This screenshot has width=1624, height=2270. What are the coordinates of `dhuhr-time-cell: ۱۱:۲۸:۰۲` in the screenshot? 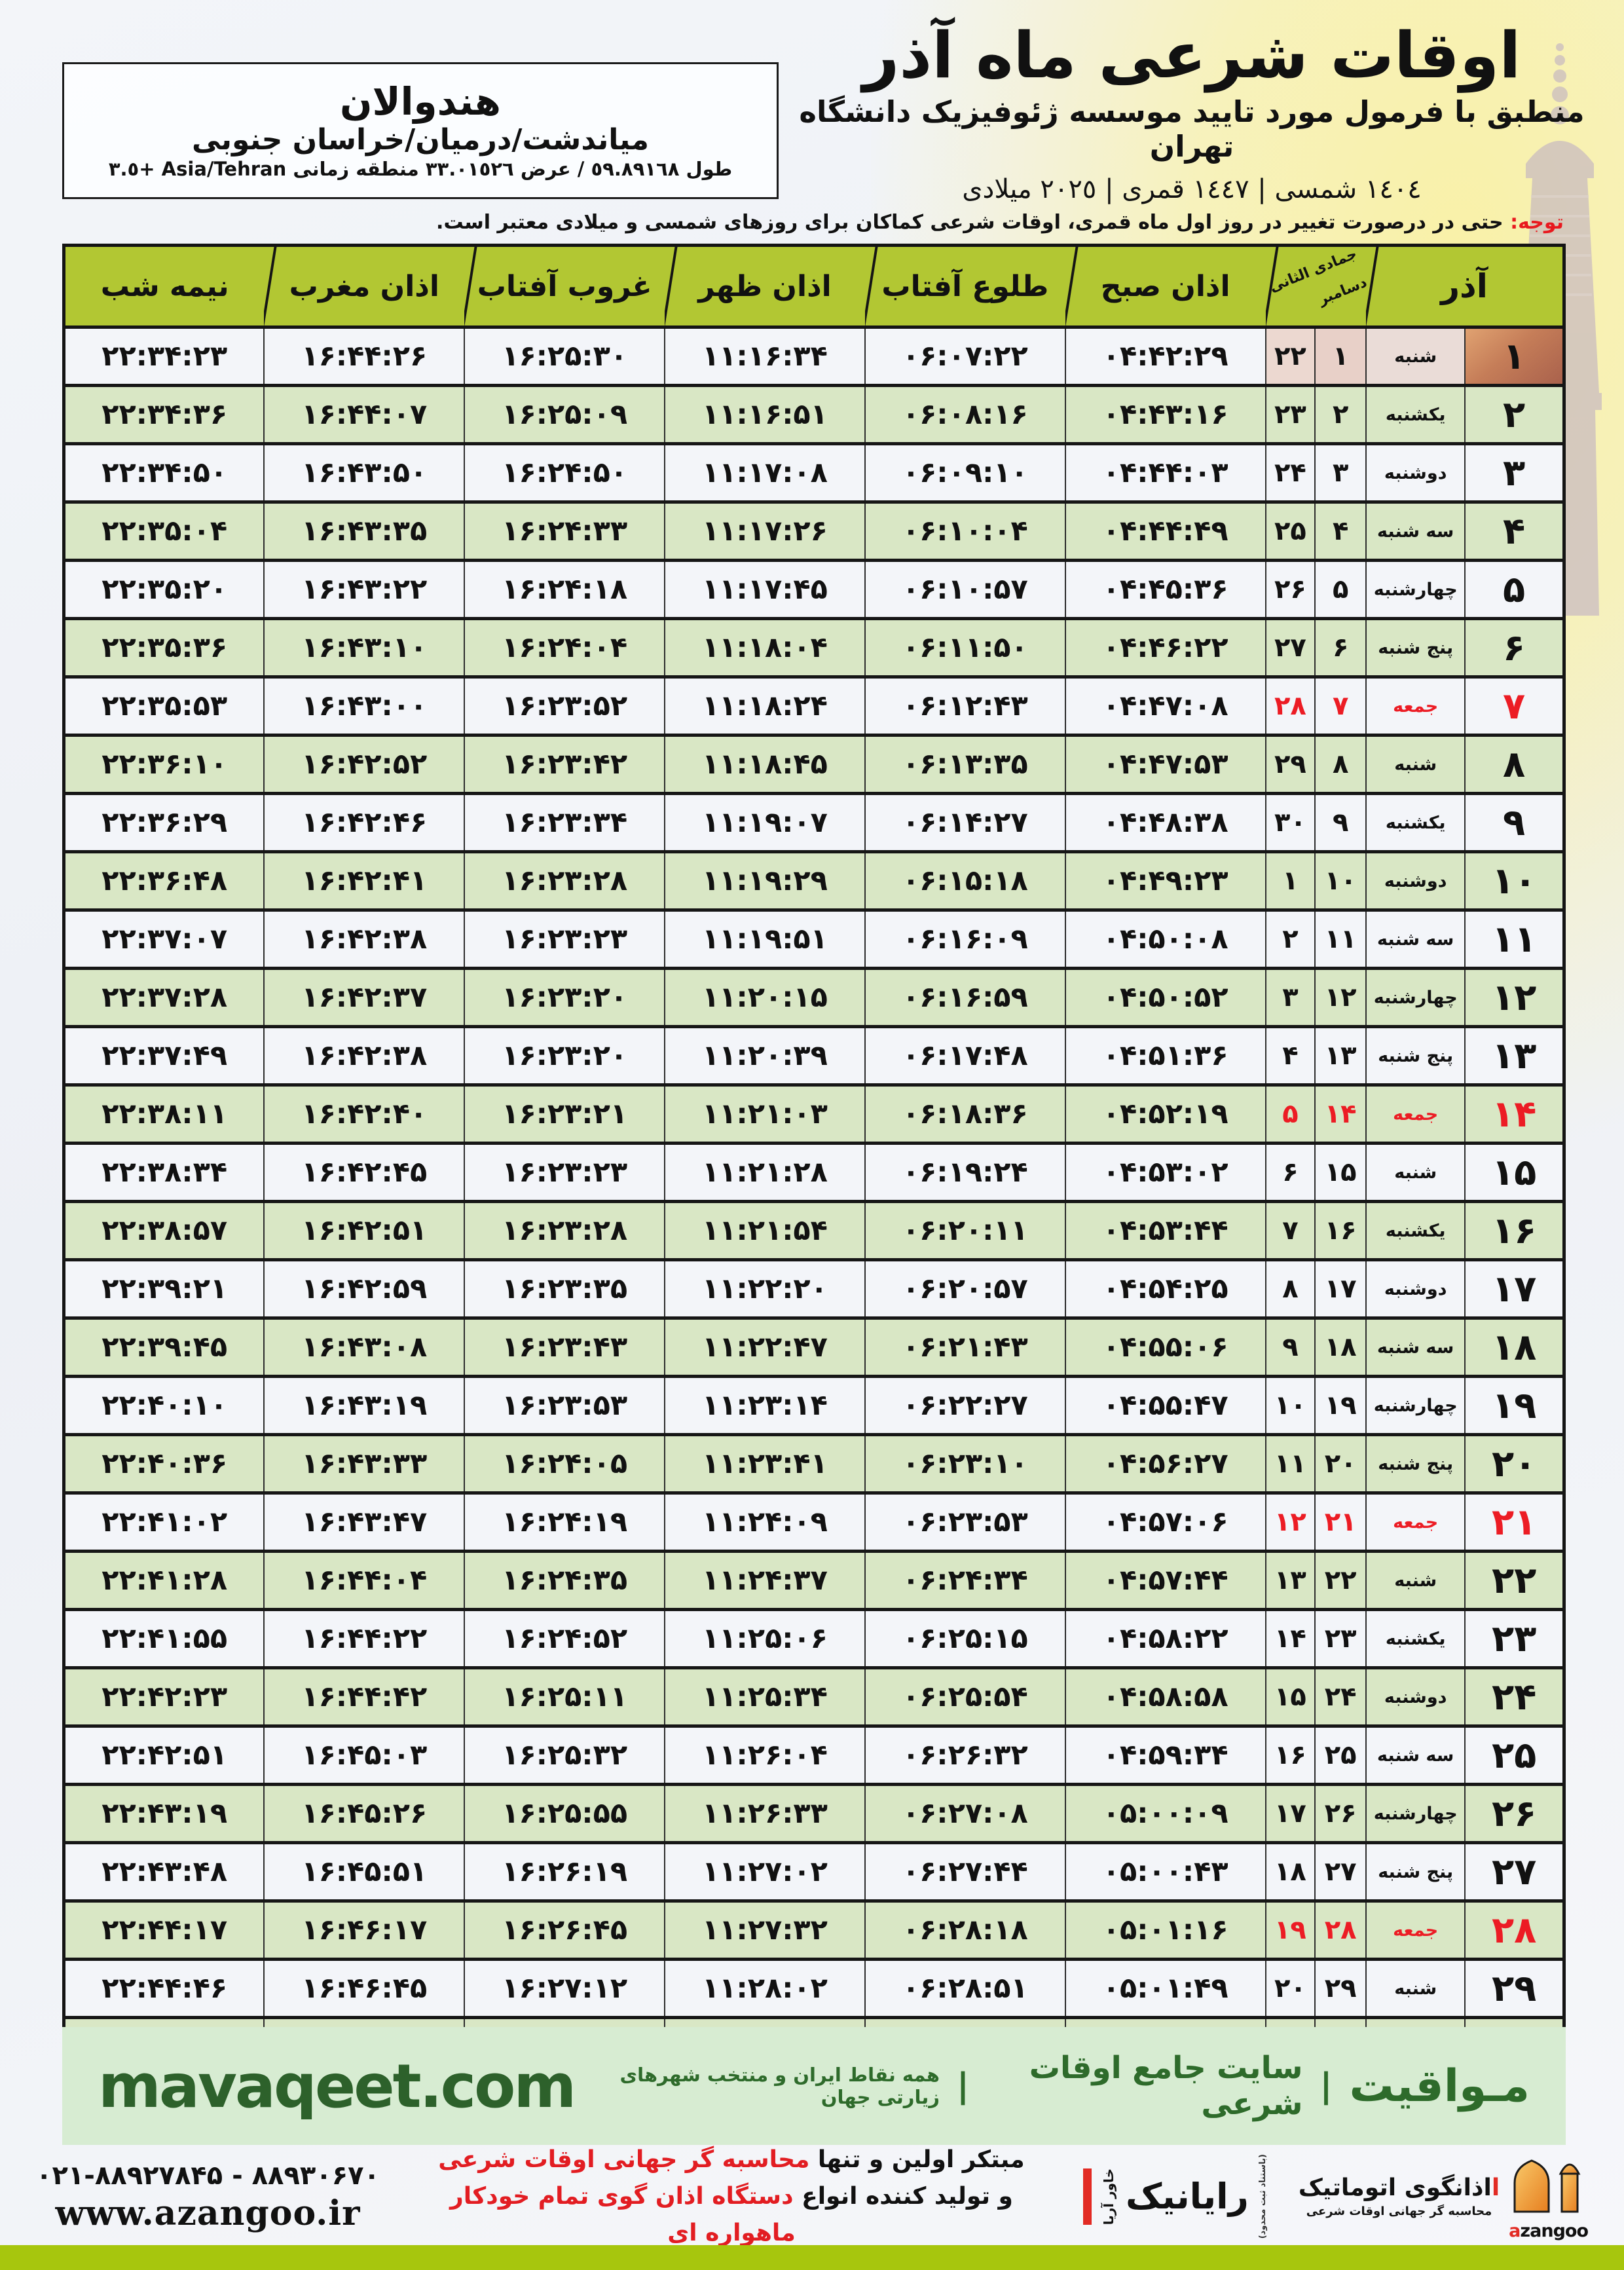 It's located at (765, 1988).